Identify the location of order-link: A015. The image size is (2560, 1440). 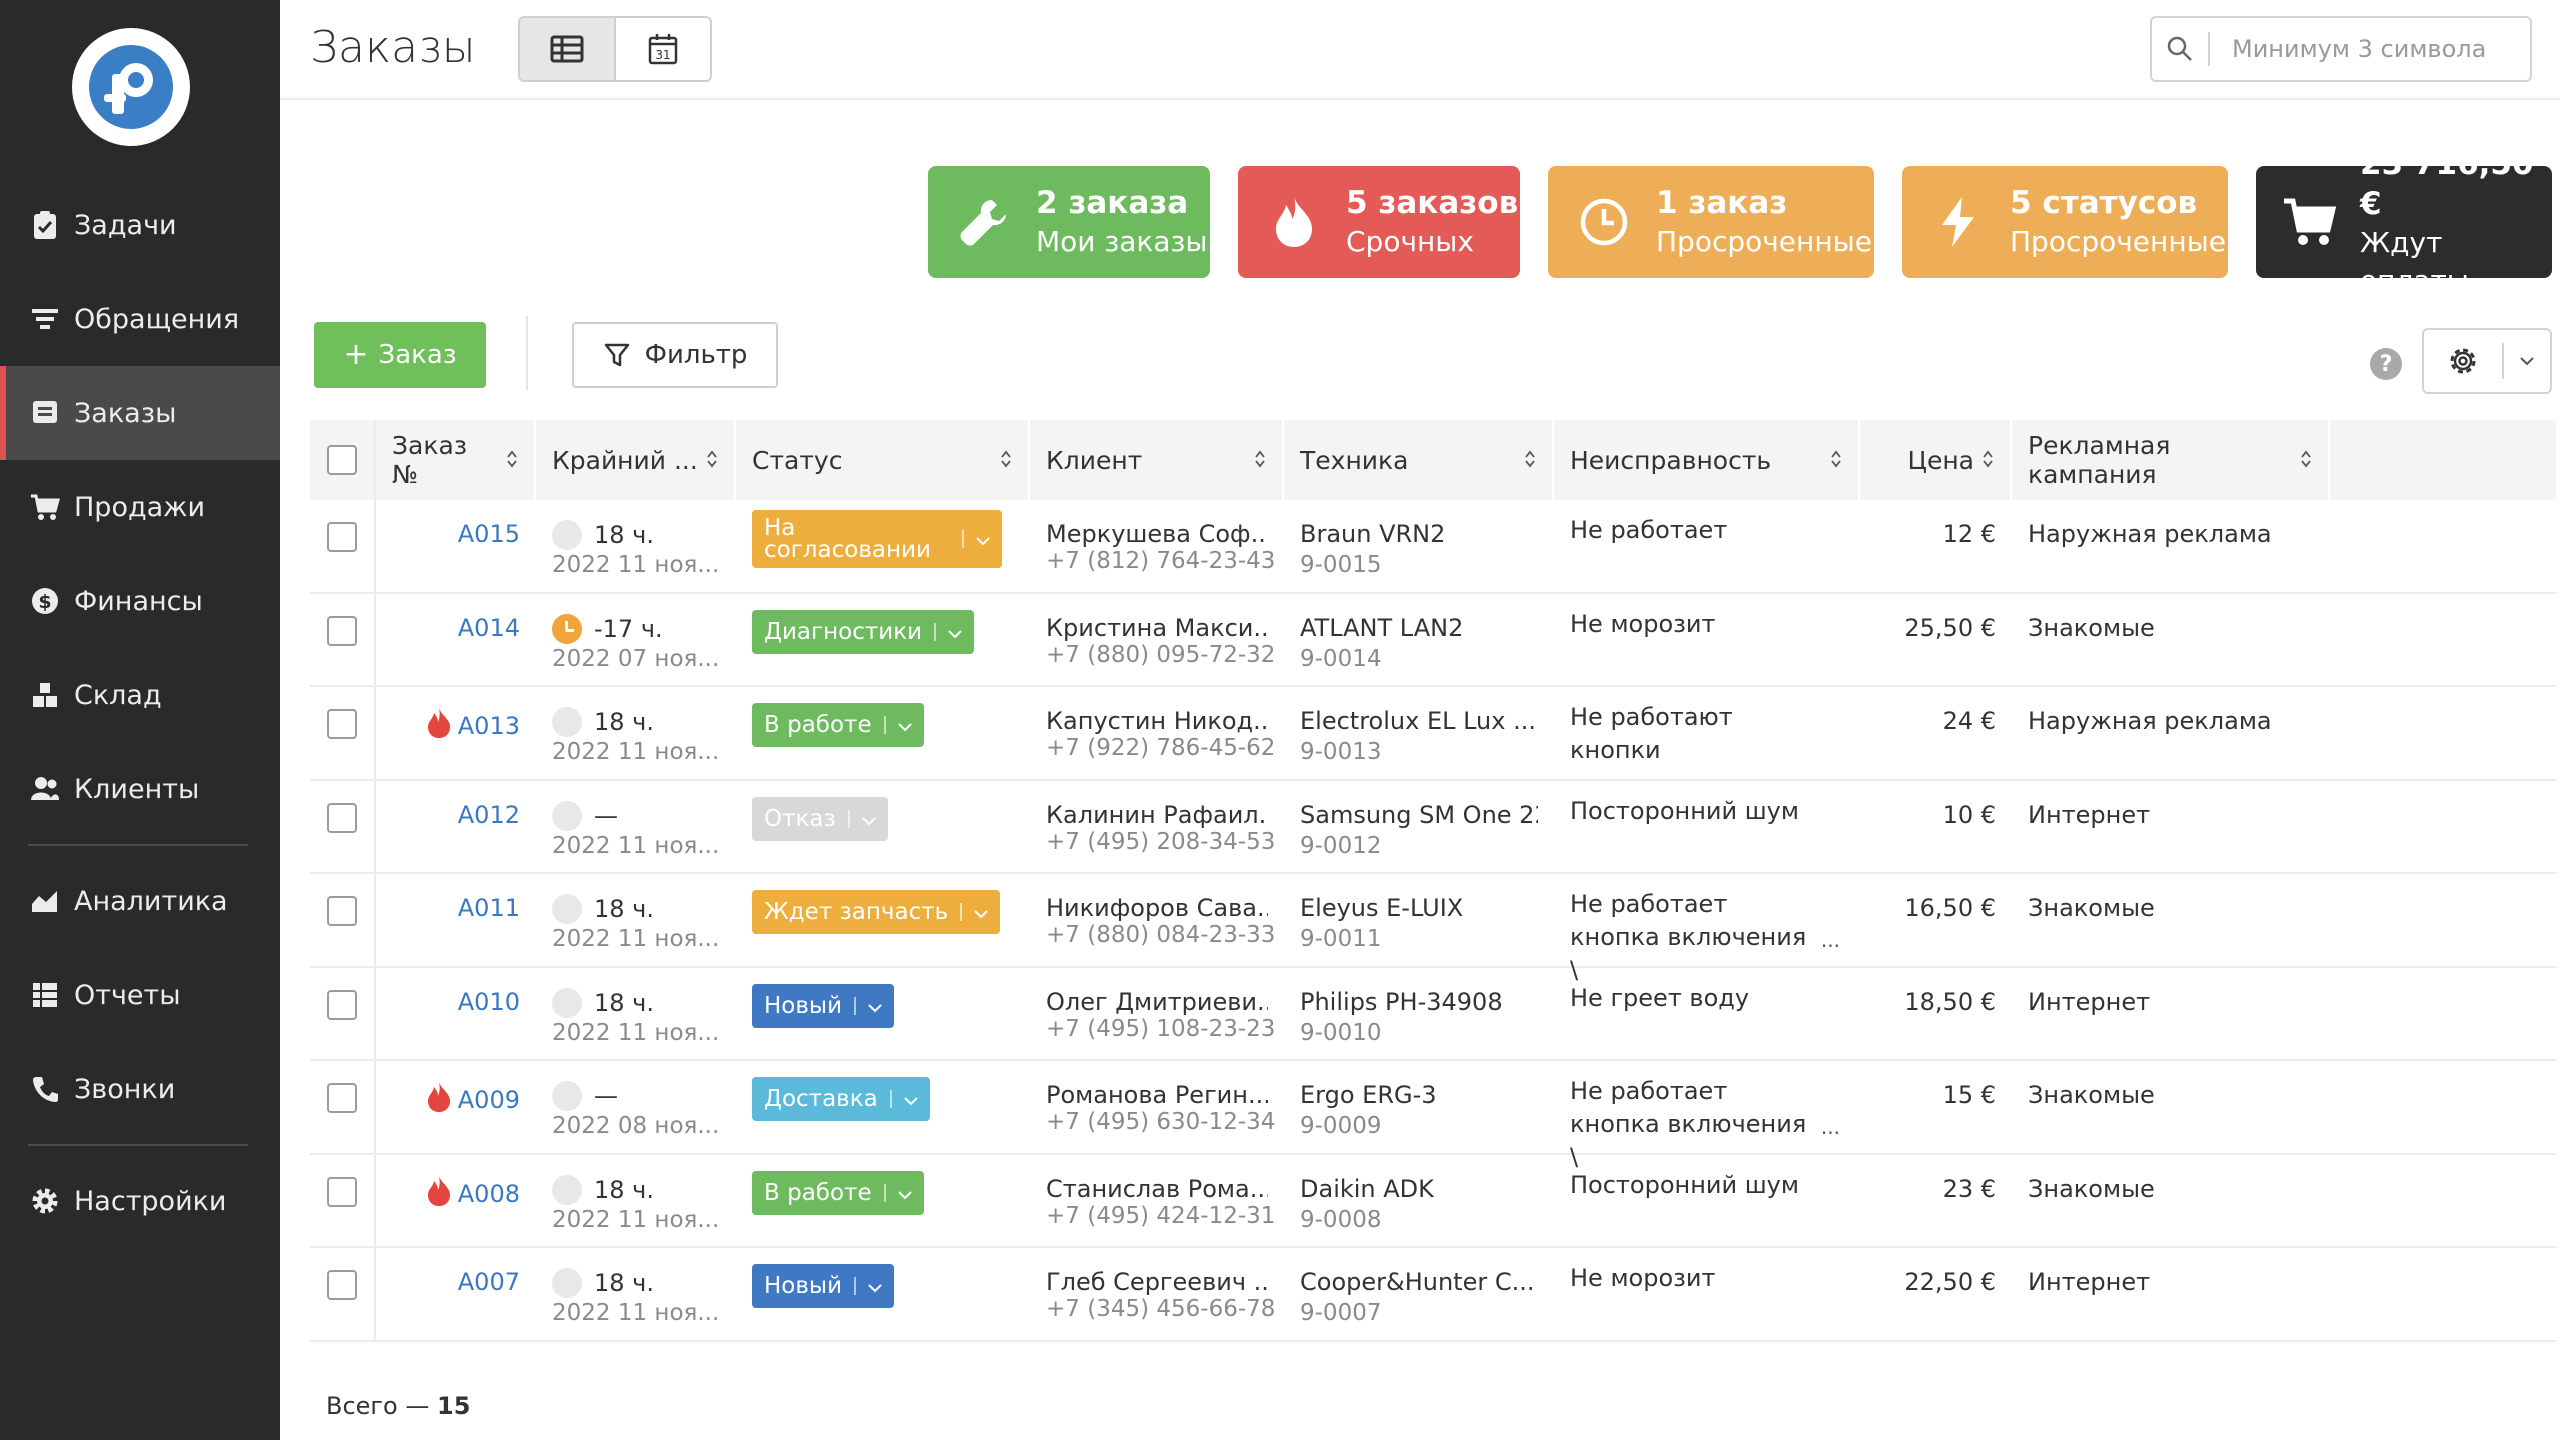
(488, 534).